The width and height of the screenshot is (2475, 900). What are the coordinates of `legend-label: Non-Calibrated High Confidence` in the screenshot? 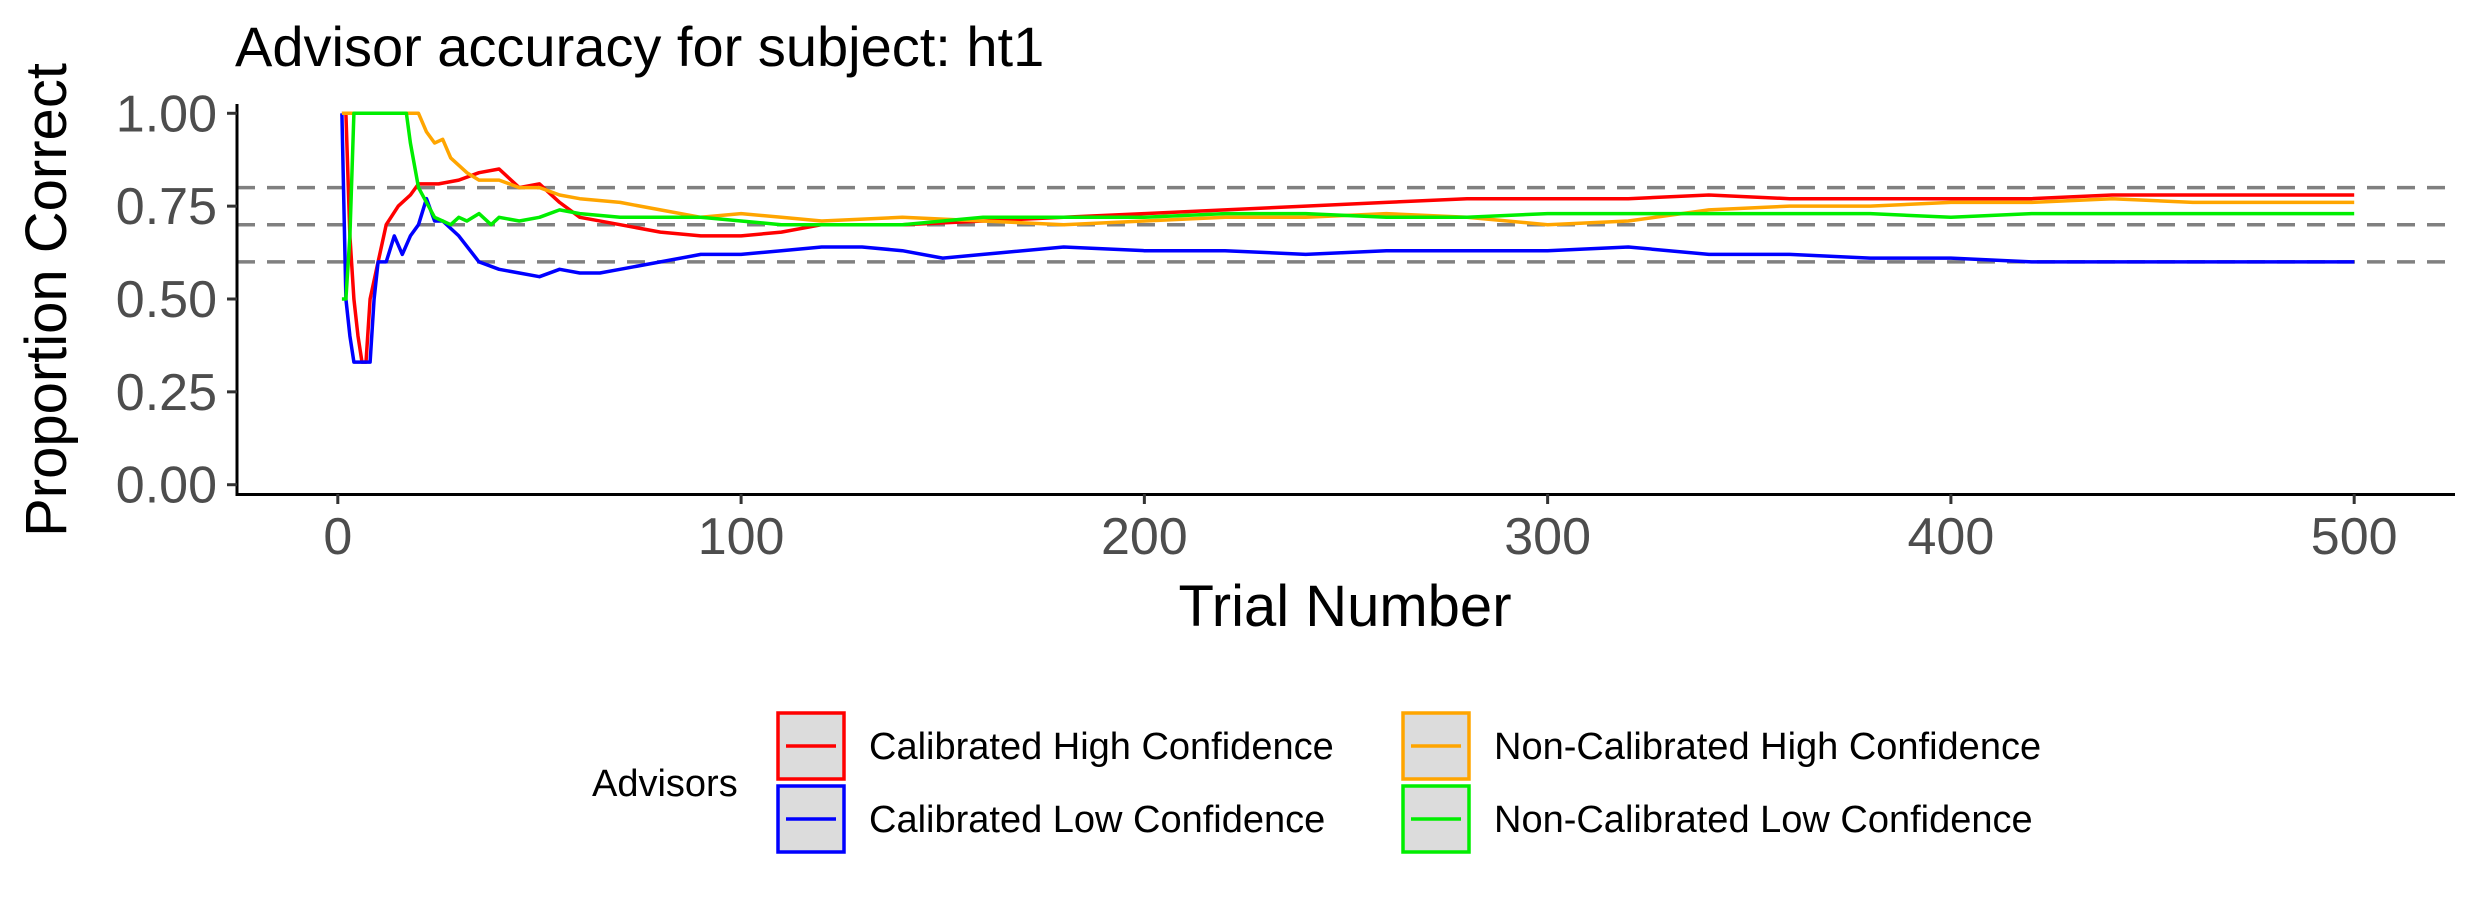 It's located at (1767, 747).